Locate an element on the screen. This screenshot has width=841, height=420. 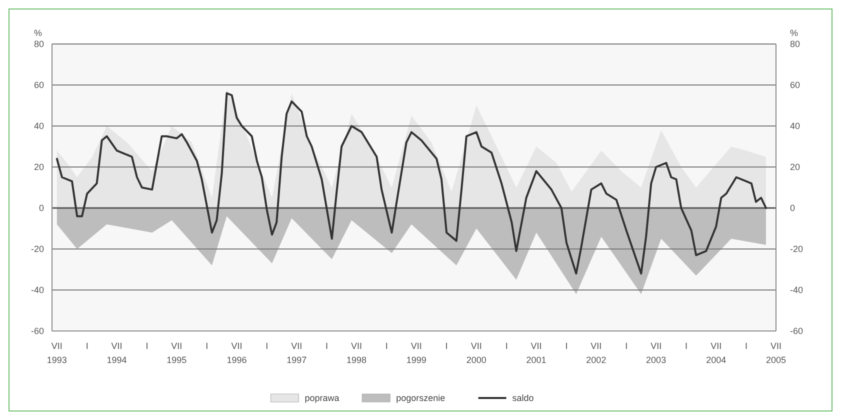
x-tick-label: VII 1996 is located at coordinates (236, 353).